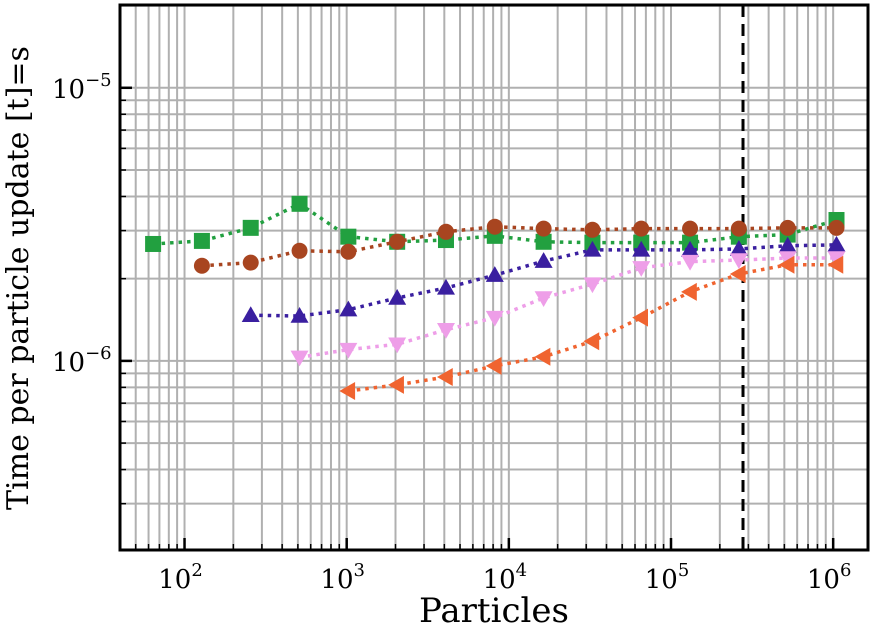 The image size is (875, 632). What do you see at coordinates (180, 577) in the screenshot?
I see `x-tick-label: 10²` at bounding box center [180, 577].